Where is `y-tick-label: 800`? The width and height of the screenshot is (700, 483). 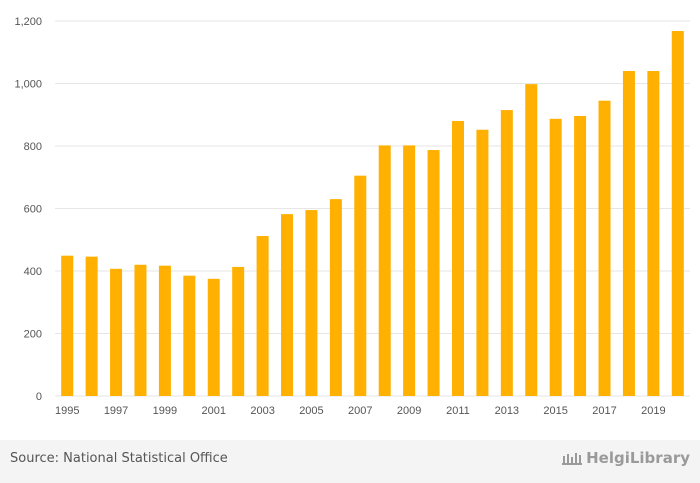
y-tick-label: 800 is located at coordinates (33, 147).